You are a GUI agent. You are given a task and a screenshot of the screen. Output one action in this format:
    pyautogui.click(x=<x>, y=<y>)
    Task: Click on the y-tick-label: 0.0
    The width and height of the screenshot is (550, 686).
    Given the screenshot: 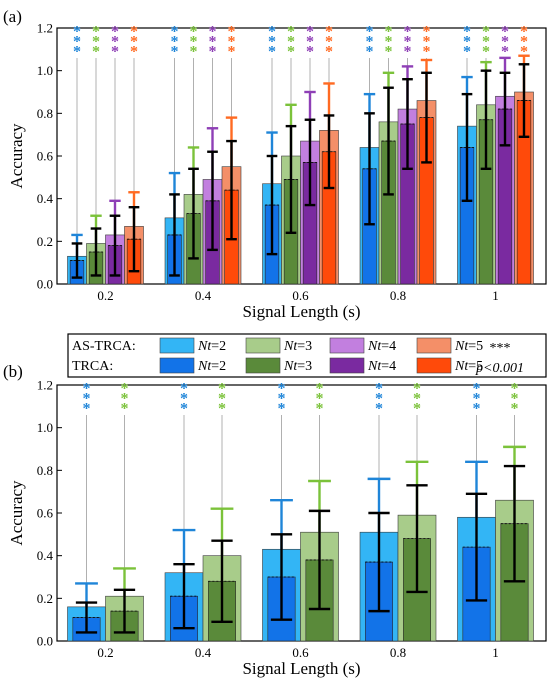 What is the action you would take?
    pyautogui.click(x=45, y=641)
    